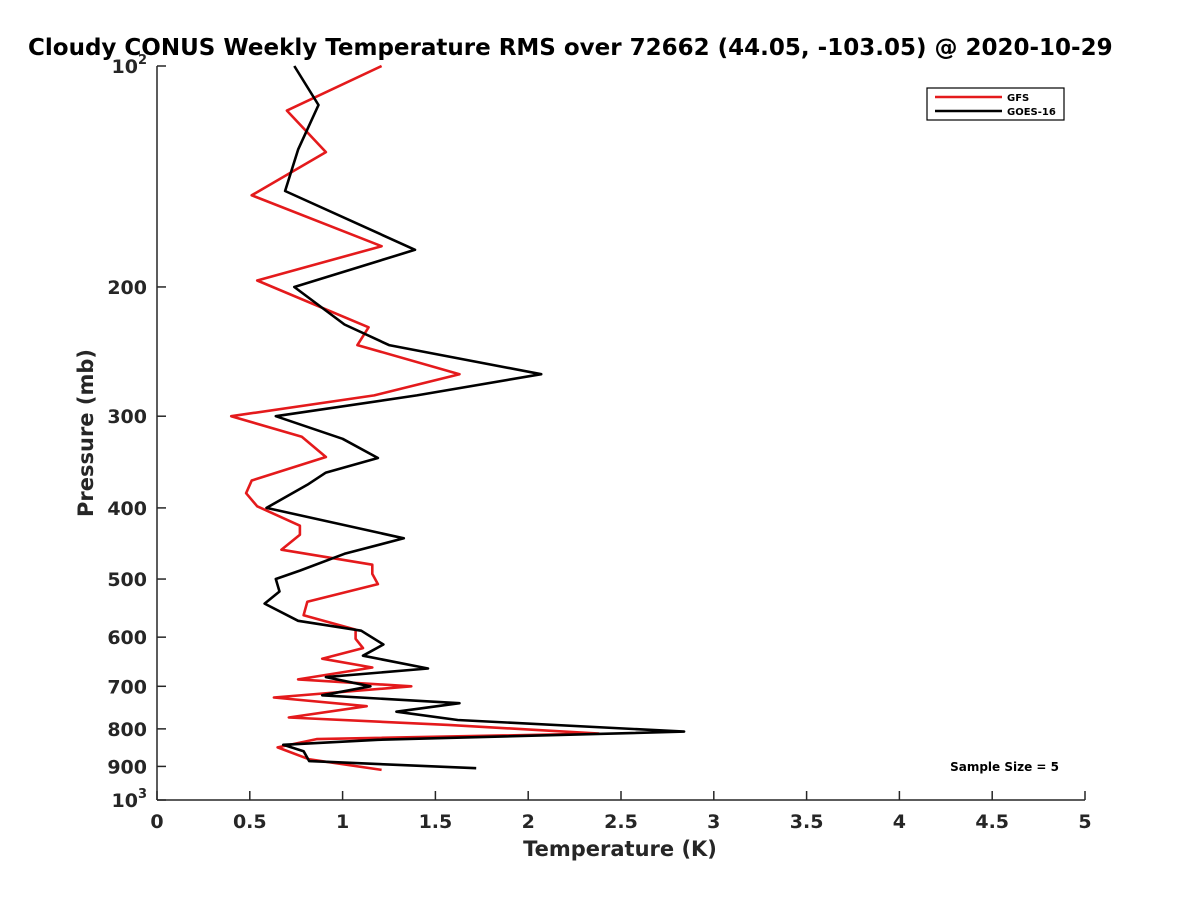  What do you see at coordinates (127, 687) in the screenshot?
I see `y-tick-label: 700` at bounding box center [127, 687].